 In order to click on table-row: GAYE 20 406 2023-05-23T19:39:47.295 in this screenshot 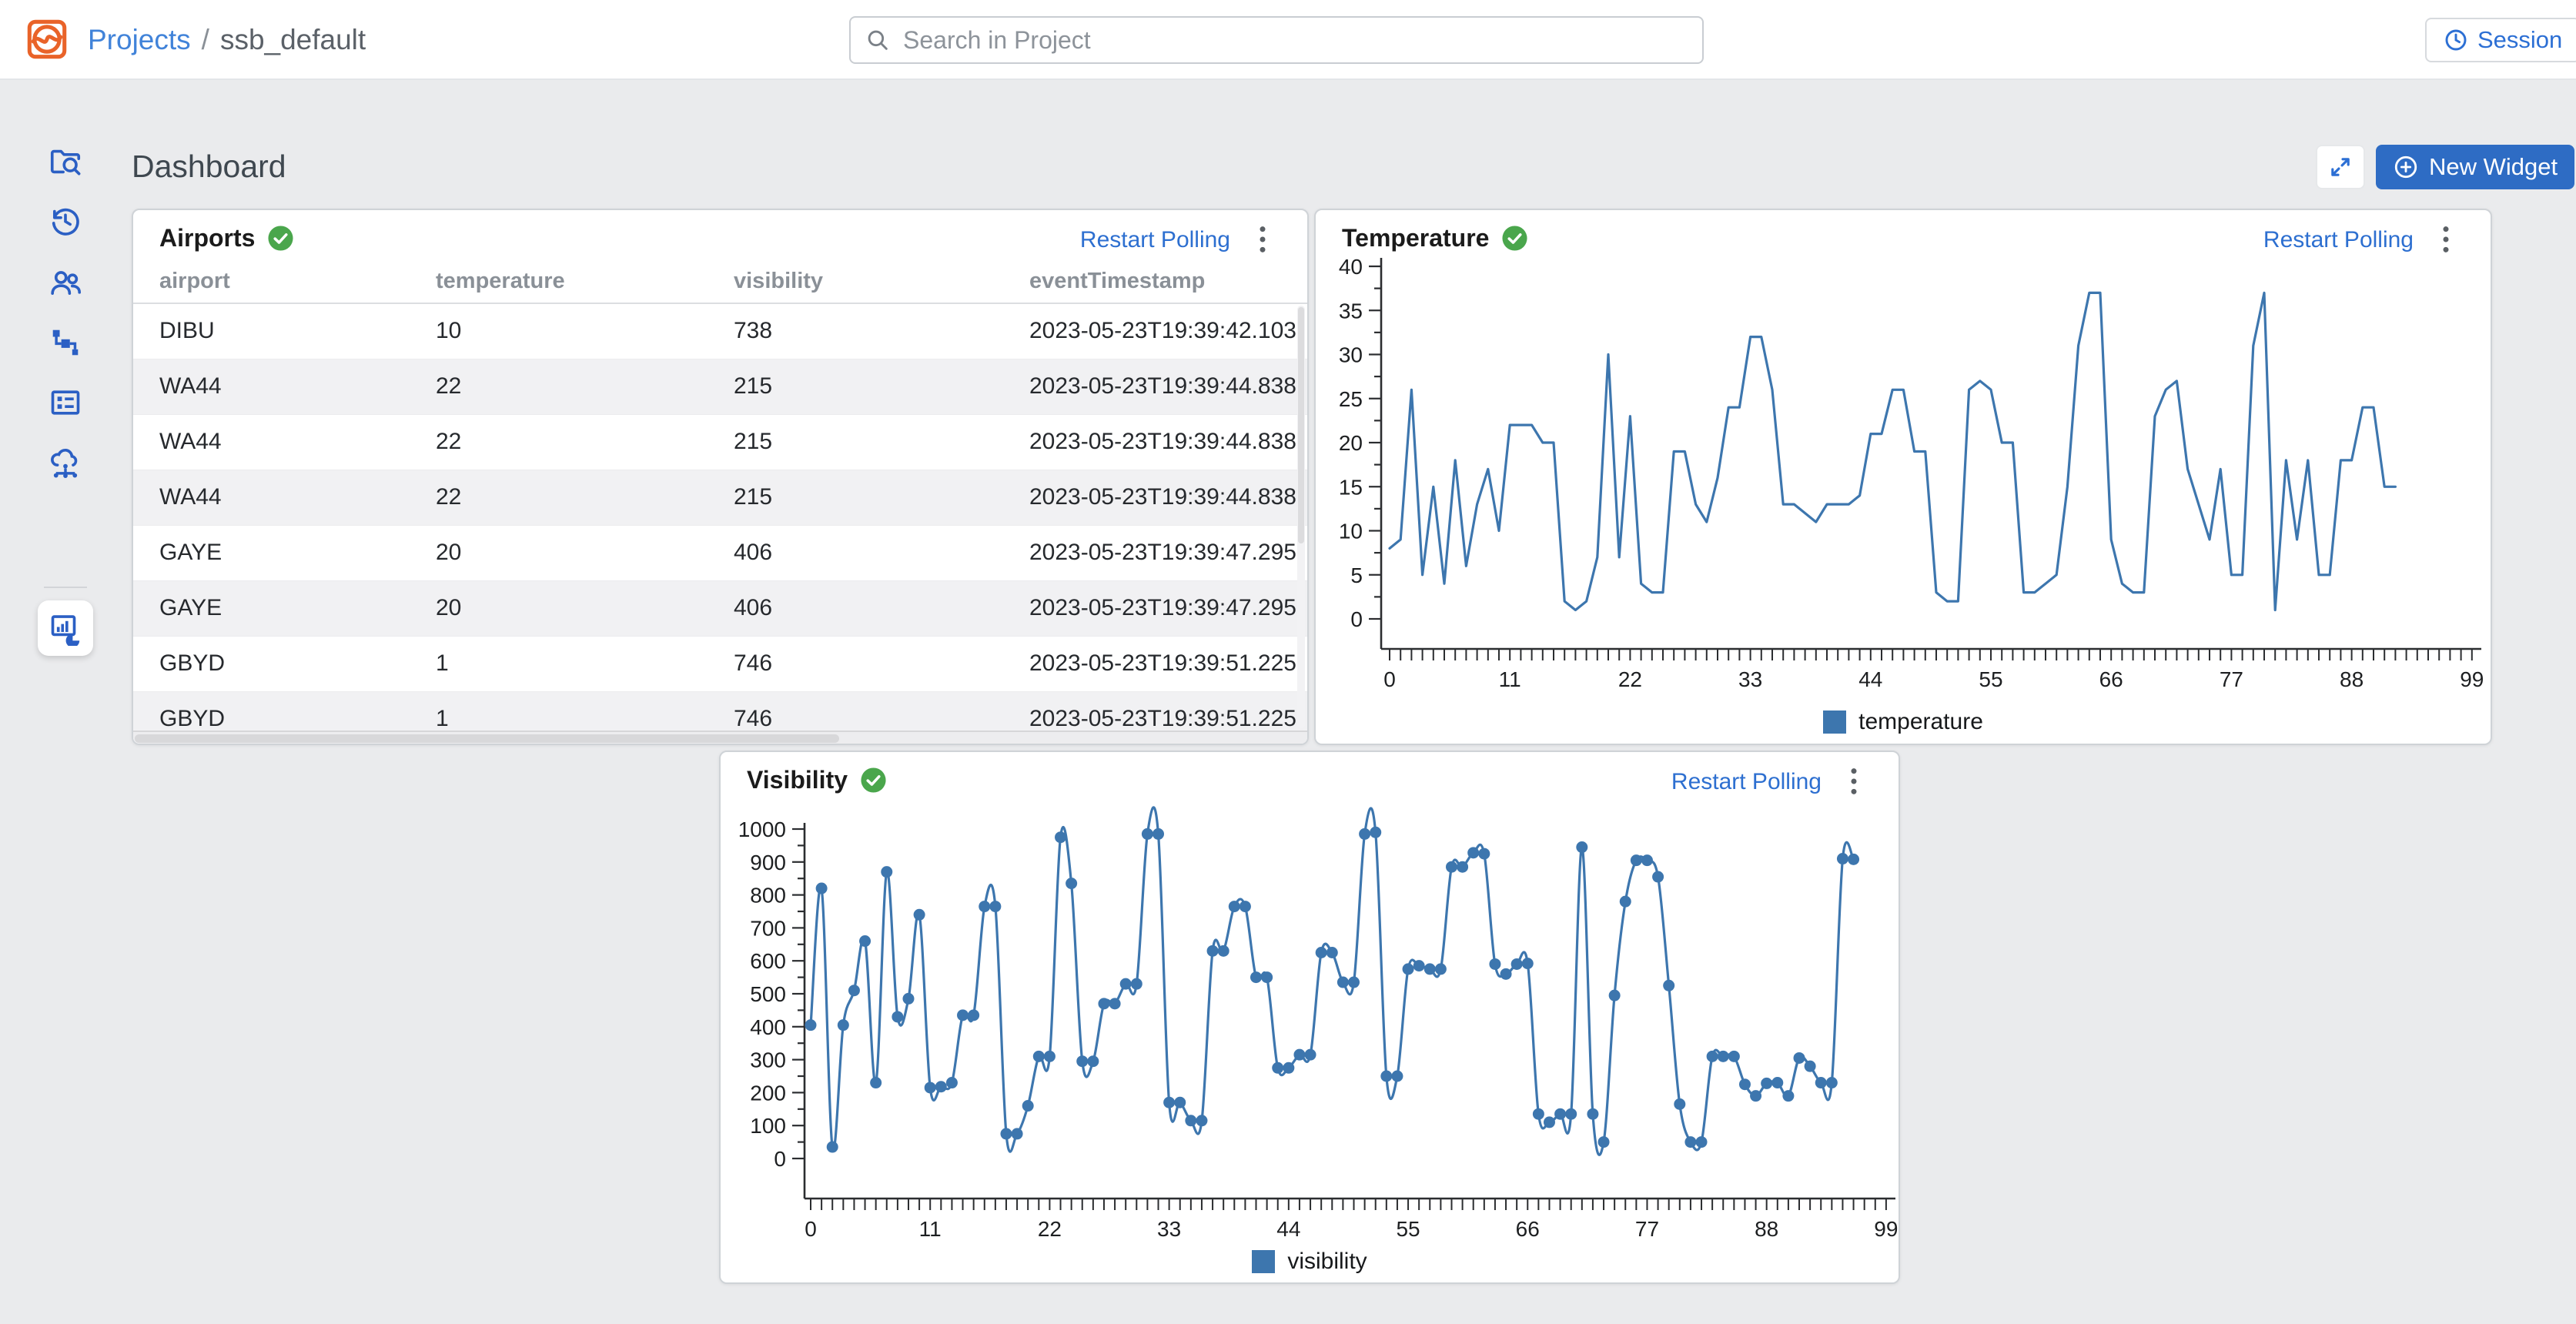, I will do `click(720, 553)`.